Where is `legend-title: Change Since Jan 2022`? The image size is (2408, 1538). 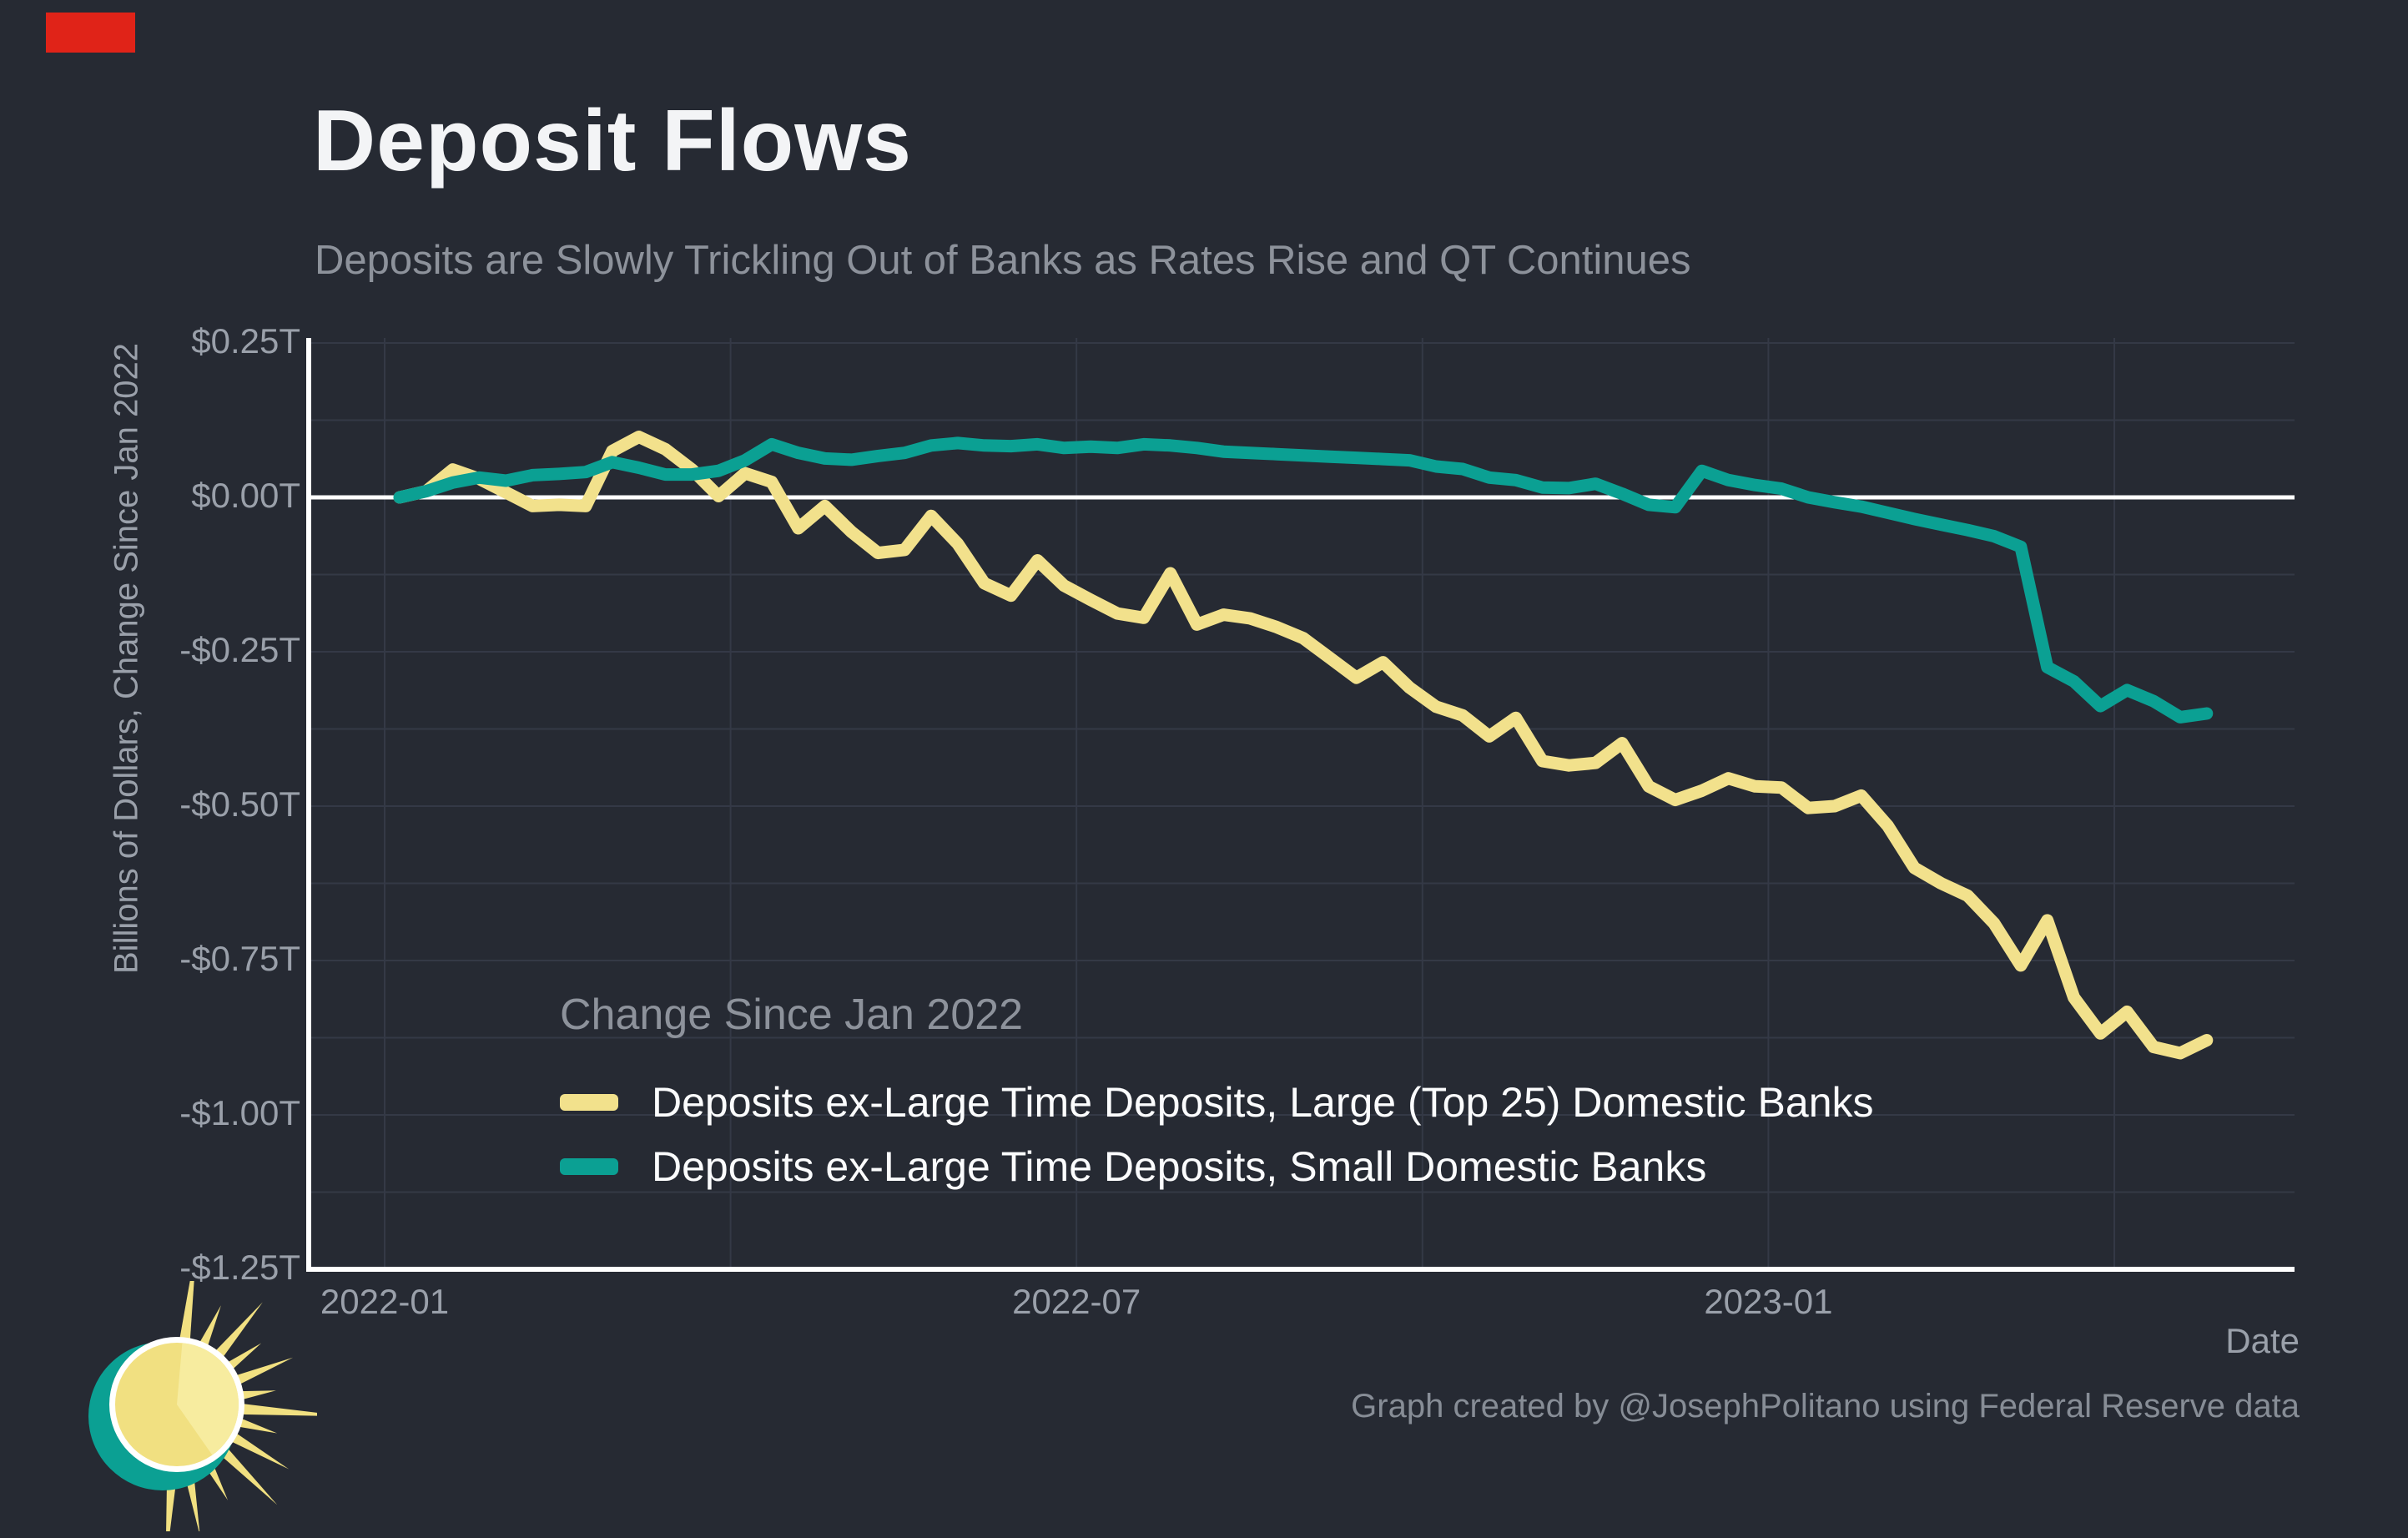
legend-title: Change Since Jan 2022 is located at coordinates (792, 1015).